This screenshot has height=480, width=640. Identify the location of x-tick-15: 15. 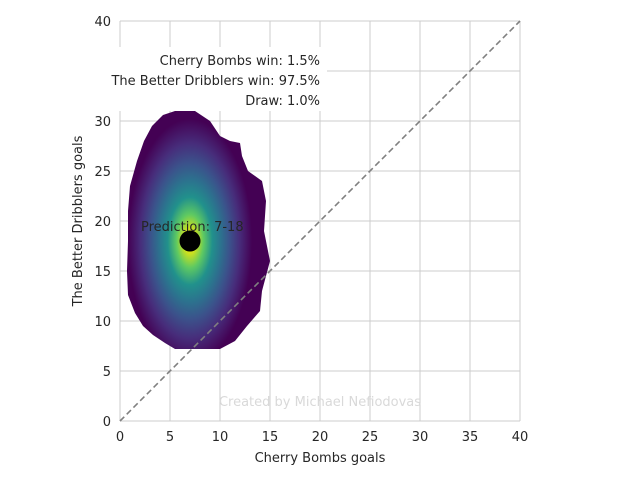
(270, 437).